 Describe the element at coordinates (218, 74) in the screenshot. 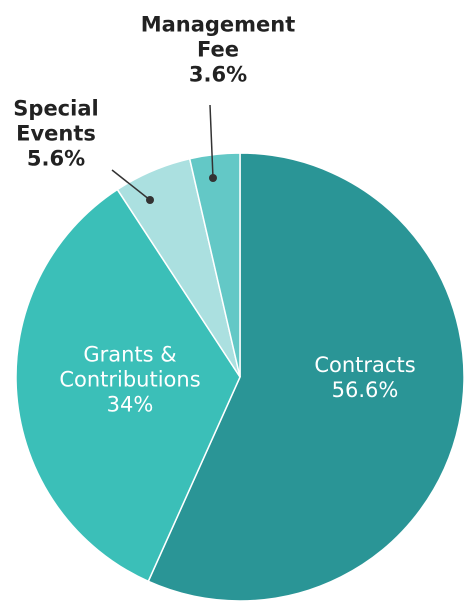

I see `value-label: 3.6%` at that location.